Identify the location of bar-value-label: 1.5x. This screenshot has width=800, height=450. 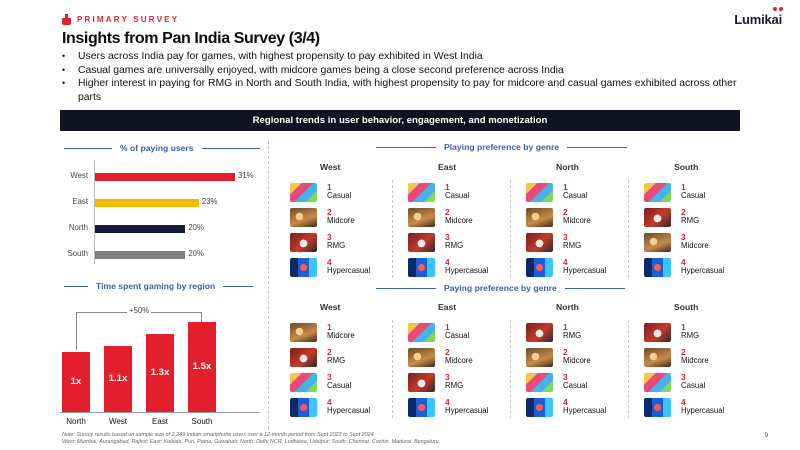
(202, 366).